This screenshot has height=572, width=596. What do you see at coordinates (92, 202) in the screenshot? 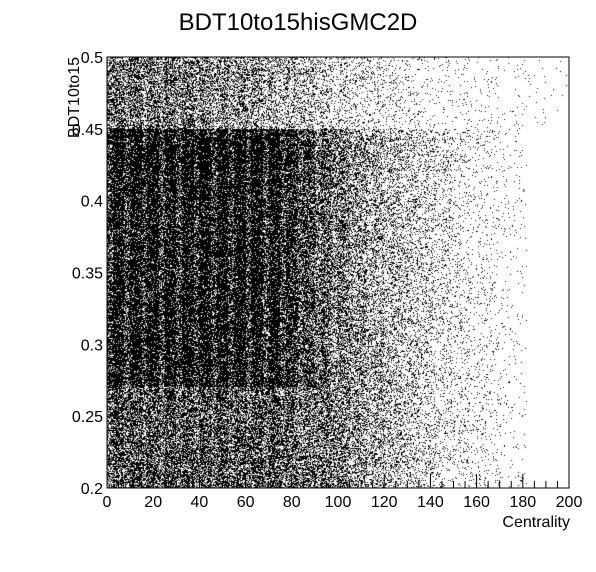
I see `y-tick-label: 0.4` at bounding box center [92, 202].